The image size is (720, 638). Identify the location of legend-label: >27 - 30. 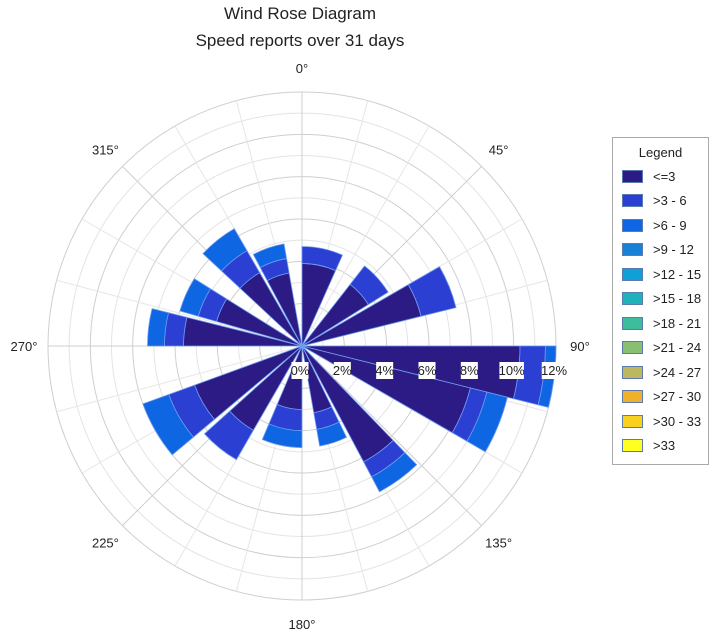
(677, 397).